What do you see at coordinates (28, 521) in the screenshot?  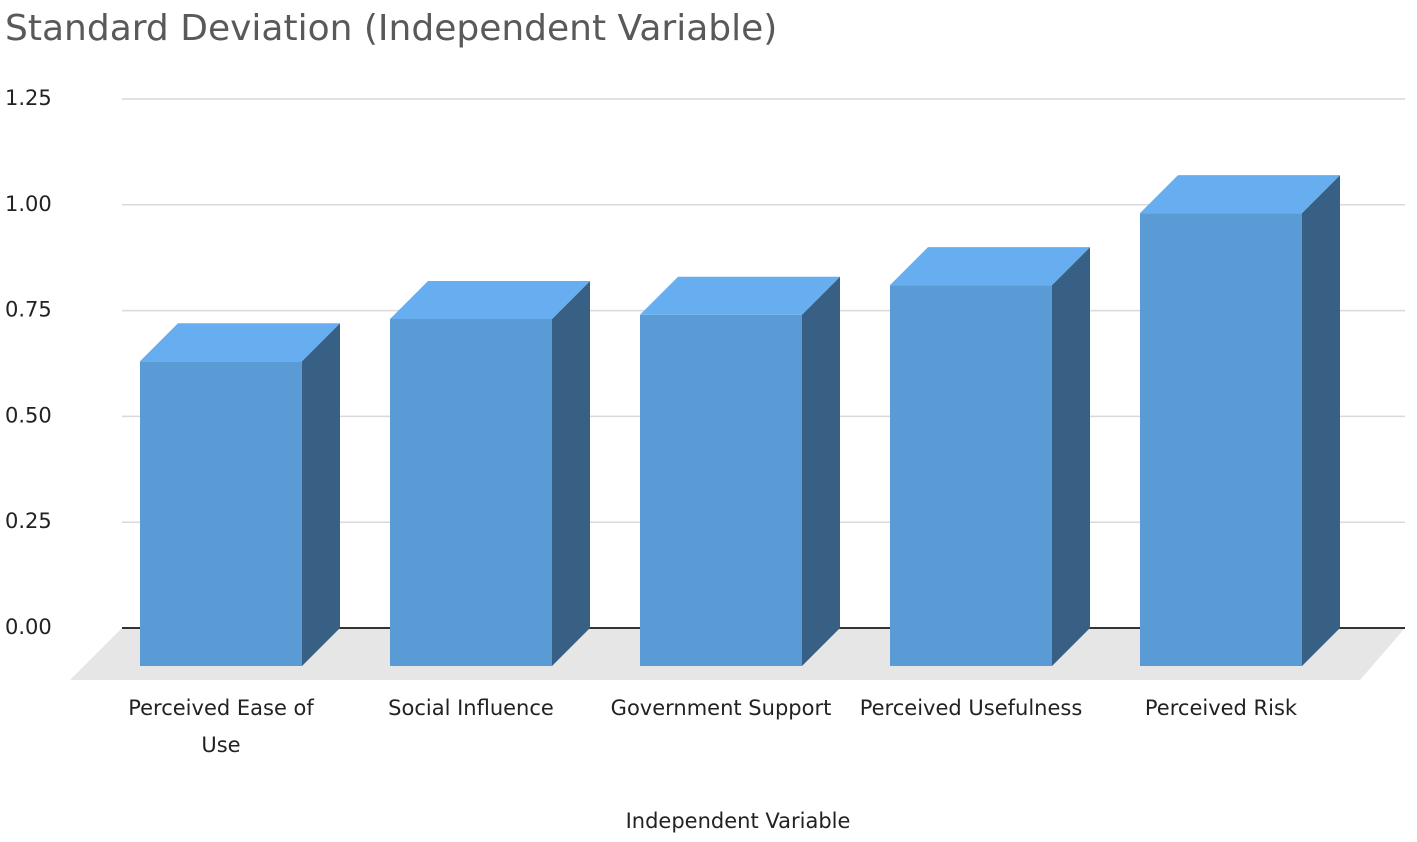 I see `y-tick-label: 0.25` at bounding box center [28, 521].